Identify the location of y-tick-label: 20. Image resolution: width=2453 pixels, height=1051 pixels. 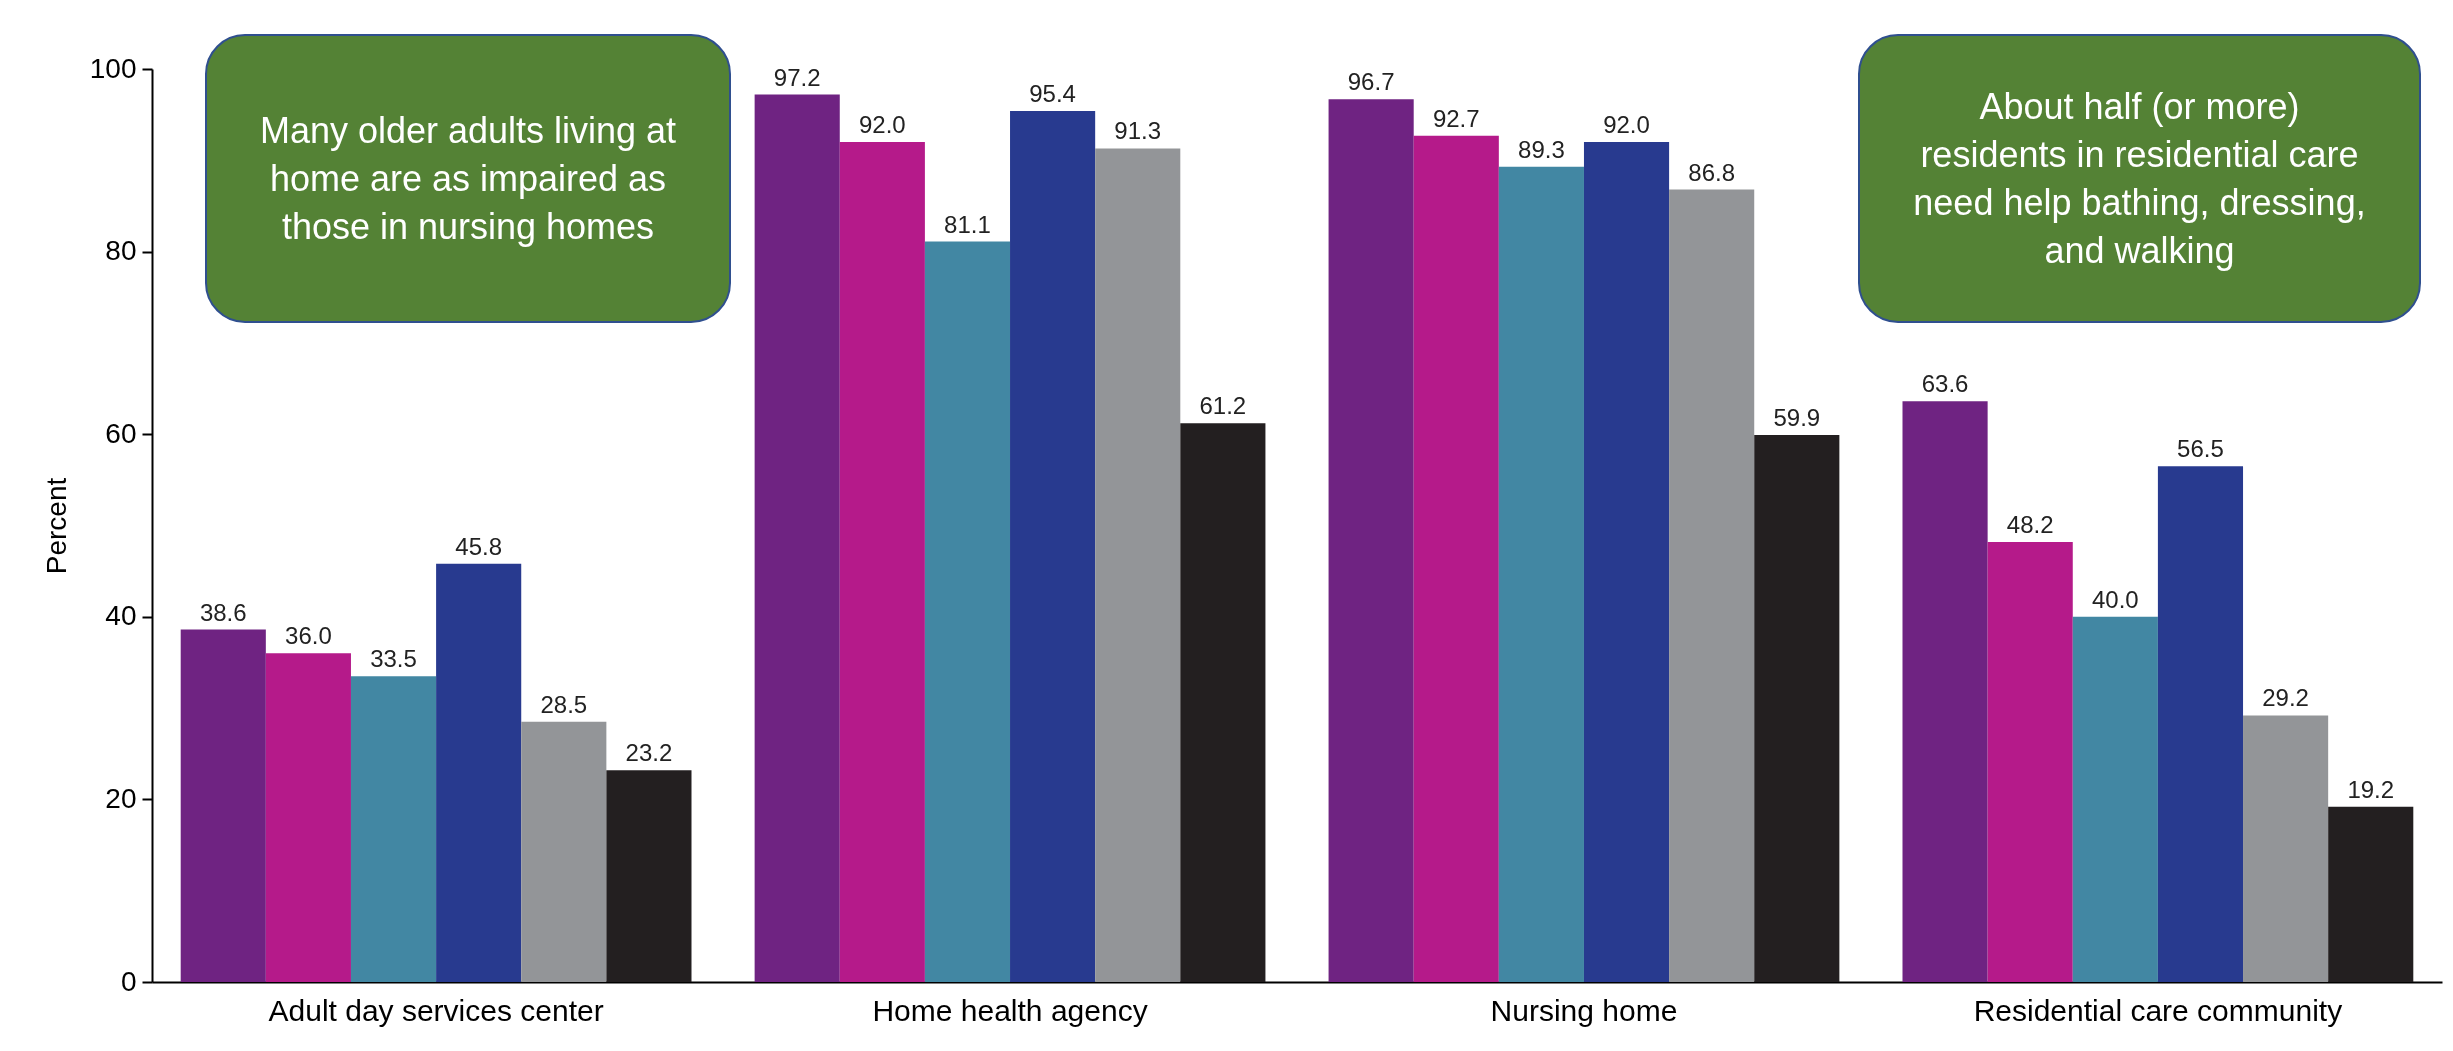
(121, 798).